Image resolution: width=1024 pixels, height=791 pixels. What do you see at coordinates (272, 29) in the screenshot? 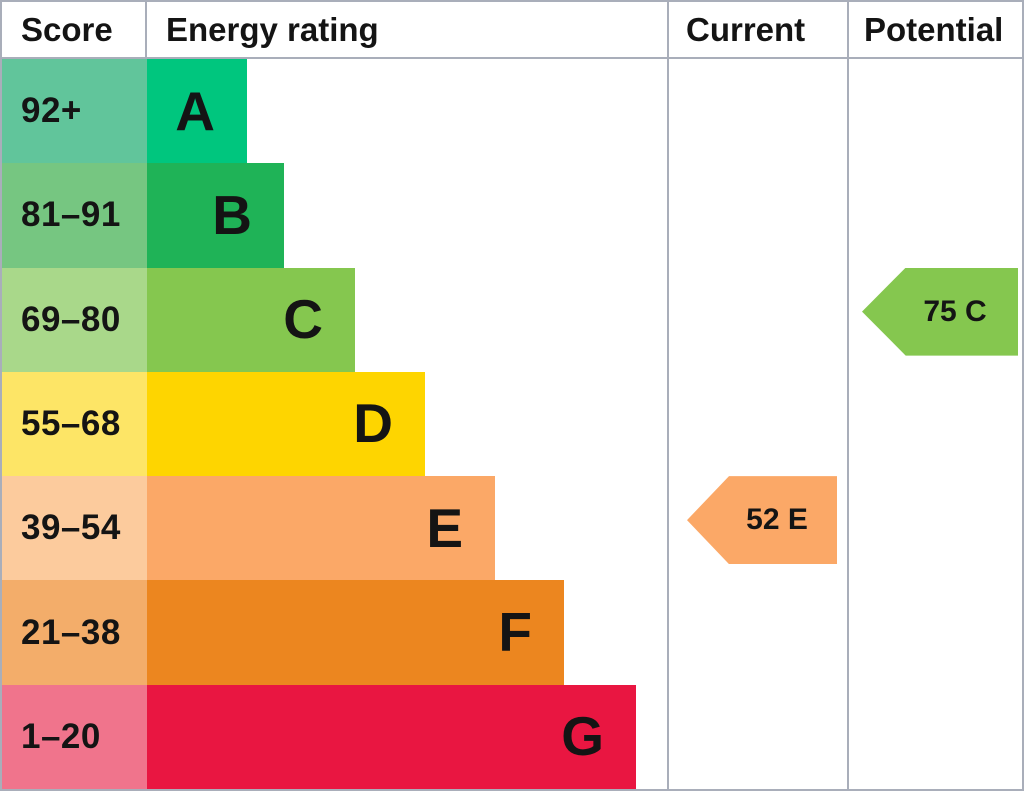
I see `header-energy-rating: Energy rating` at bounding box center [272, 29].